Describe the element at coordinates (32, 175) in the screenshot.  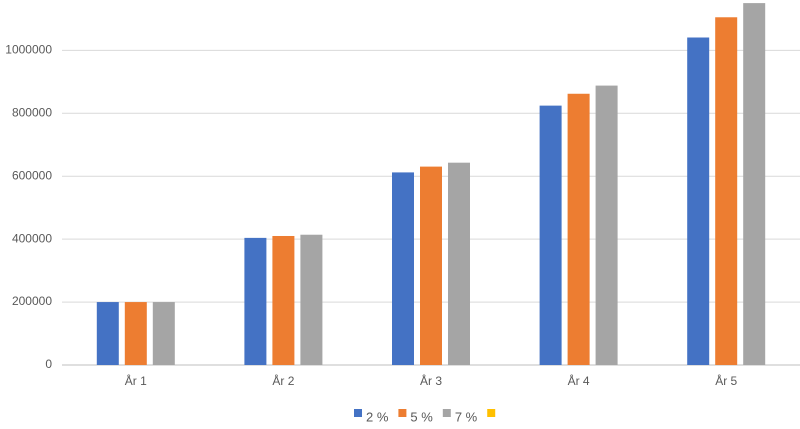
I see `y-tick-label: 600000` at that location.